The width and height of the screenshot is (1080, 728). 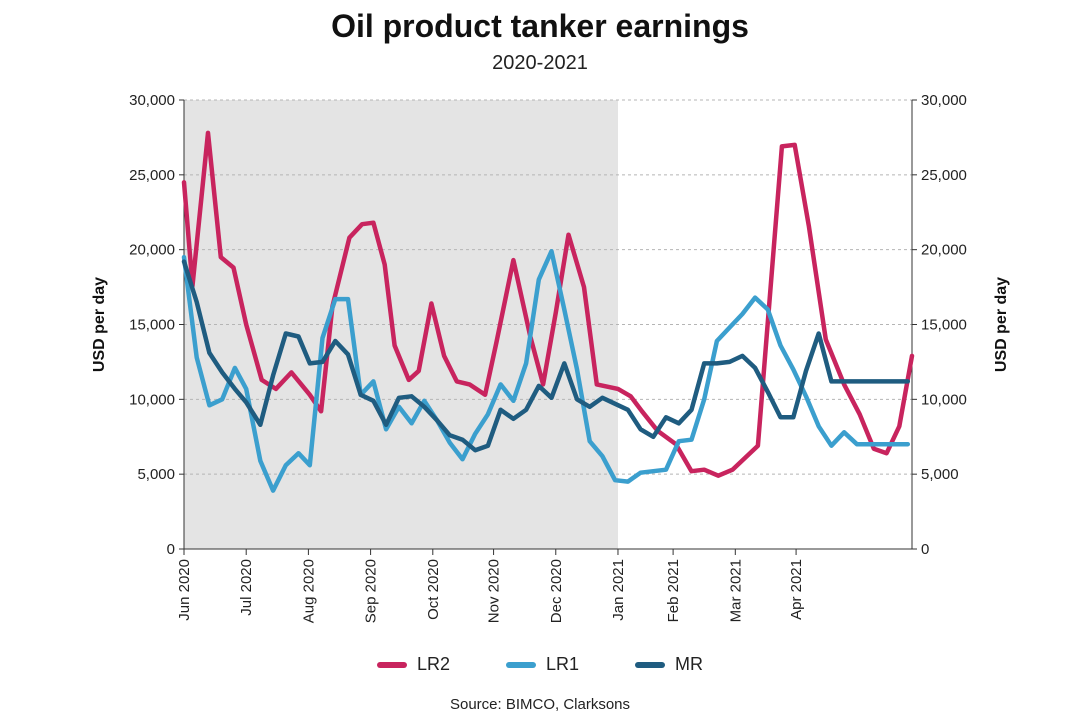 I want to click on y-tick-label-left: 0, so click(x=171, y=549).